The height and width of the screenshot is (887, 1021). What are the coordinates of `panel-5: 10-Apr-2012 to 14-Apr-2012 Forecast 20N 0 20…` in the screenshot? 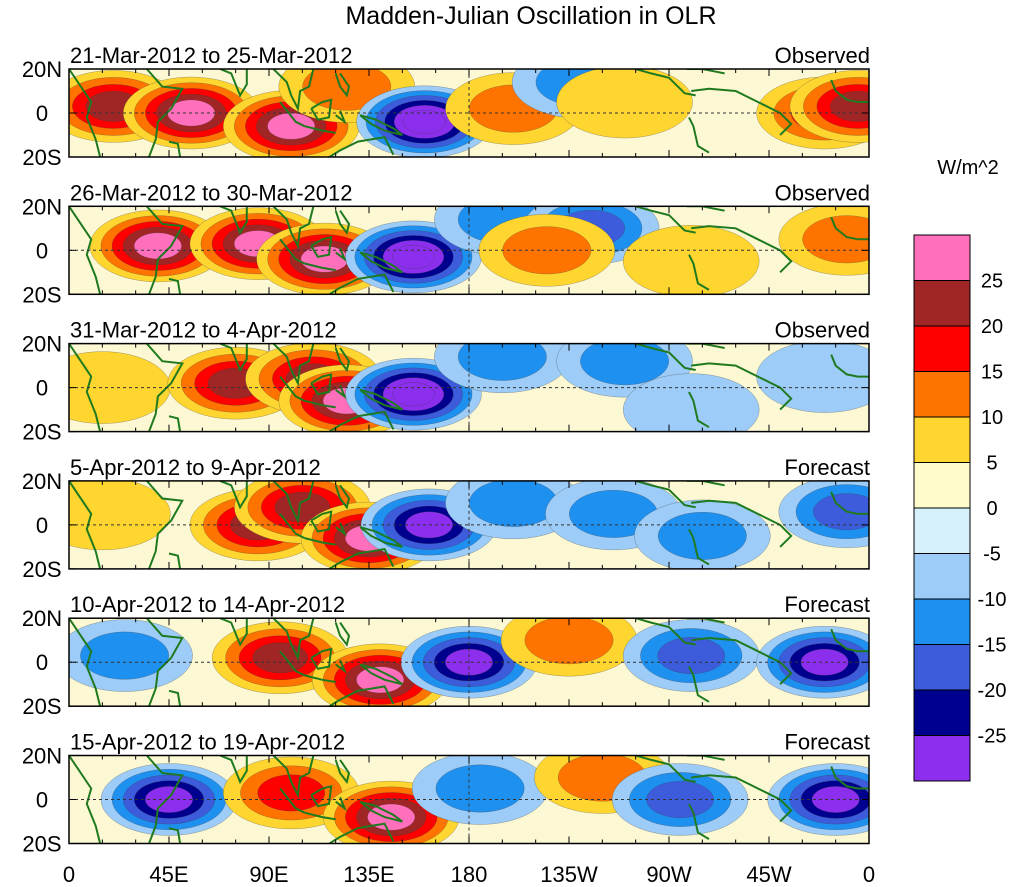 It's located at (446, 655).